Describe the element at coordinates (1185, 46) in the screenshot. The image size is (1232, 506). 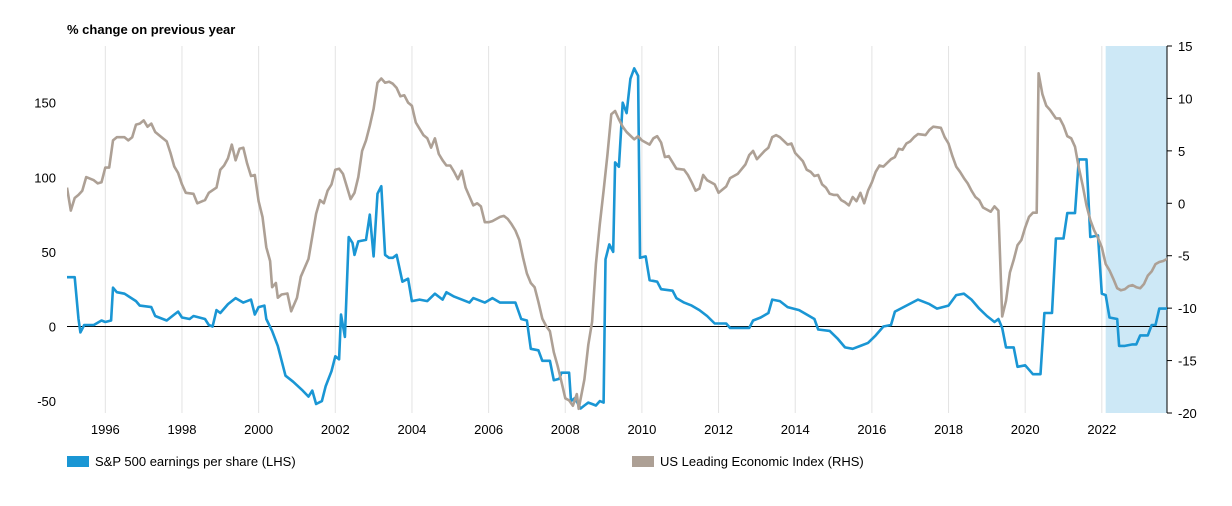
I see `right-axis-tick-label: 15` at that location.